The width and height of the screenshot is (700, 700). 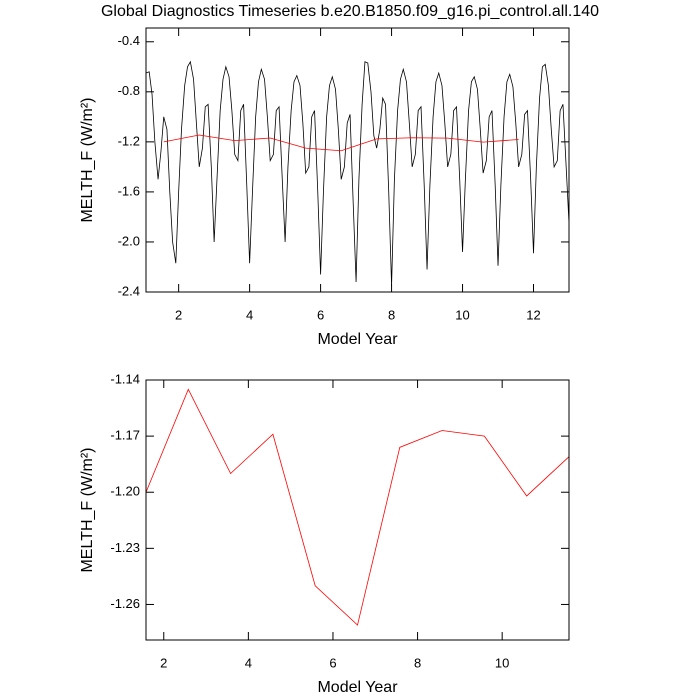 What do you see at coordinates (341, 143) in the screenshot?
I see `data-line` at bounding box center [341, 143].